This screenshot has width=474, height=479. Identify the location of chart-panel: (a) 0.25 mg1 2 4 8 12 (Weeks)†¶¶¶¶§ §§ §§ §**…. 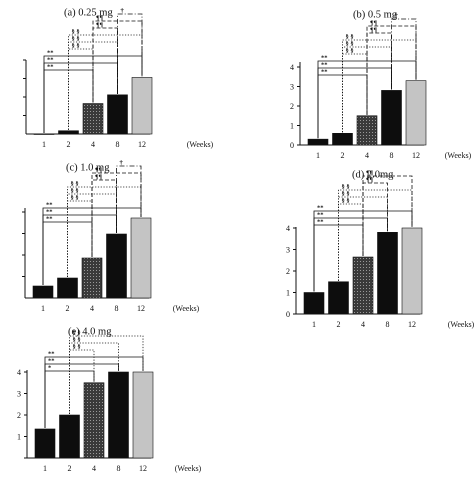
(118, 78).